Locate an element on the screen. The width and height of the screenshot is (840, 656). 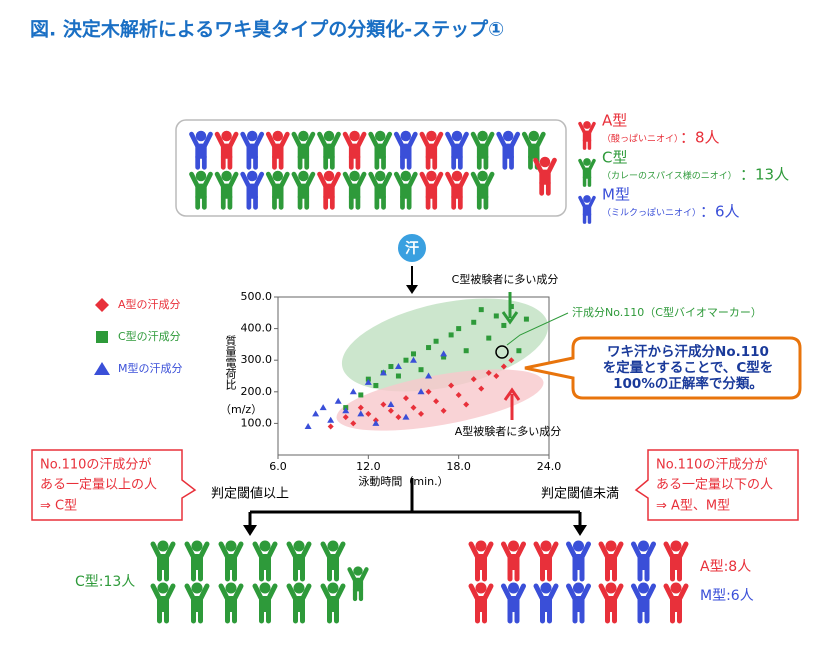
box-text: ある一定量以下の人 is located at coordinates (714, 485).